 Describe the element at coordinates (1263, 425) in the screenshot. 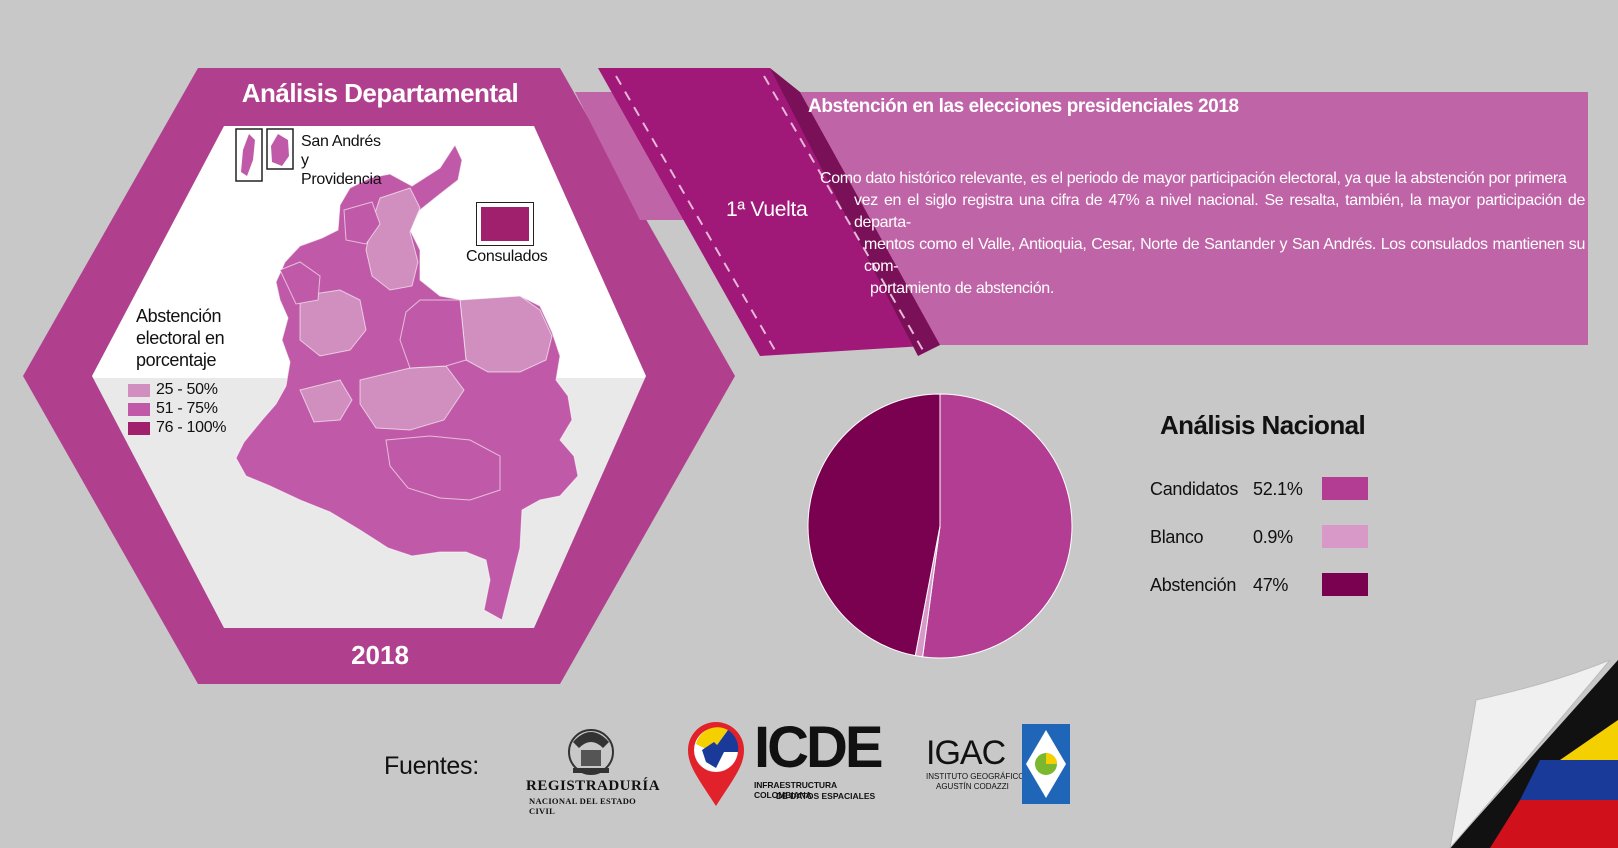

I see `national-title: Análisis Nacional` at that location.